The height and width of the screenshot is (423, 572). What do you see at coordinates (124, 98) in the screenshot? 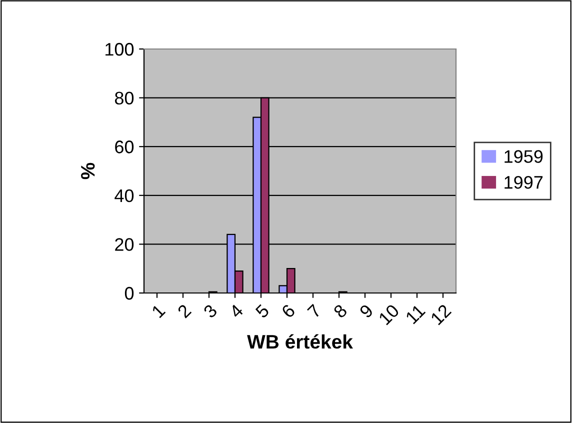
I see `y-tick-label: 80` at bounding box center [124, 98].